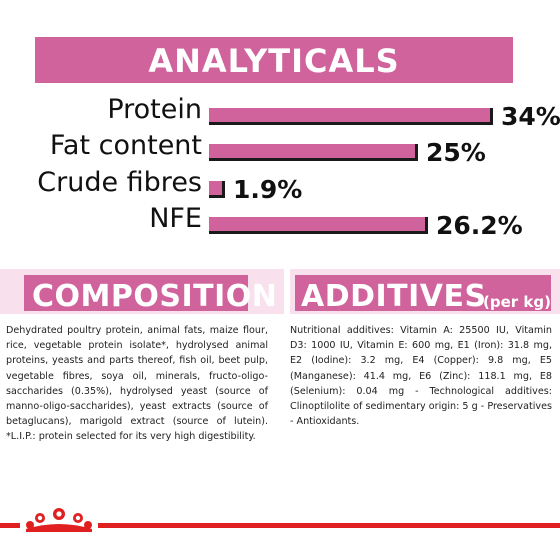 This screenshot has height=560, width=560. I want to click on additives-unit: (per kg), so click(517, 302).